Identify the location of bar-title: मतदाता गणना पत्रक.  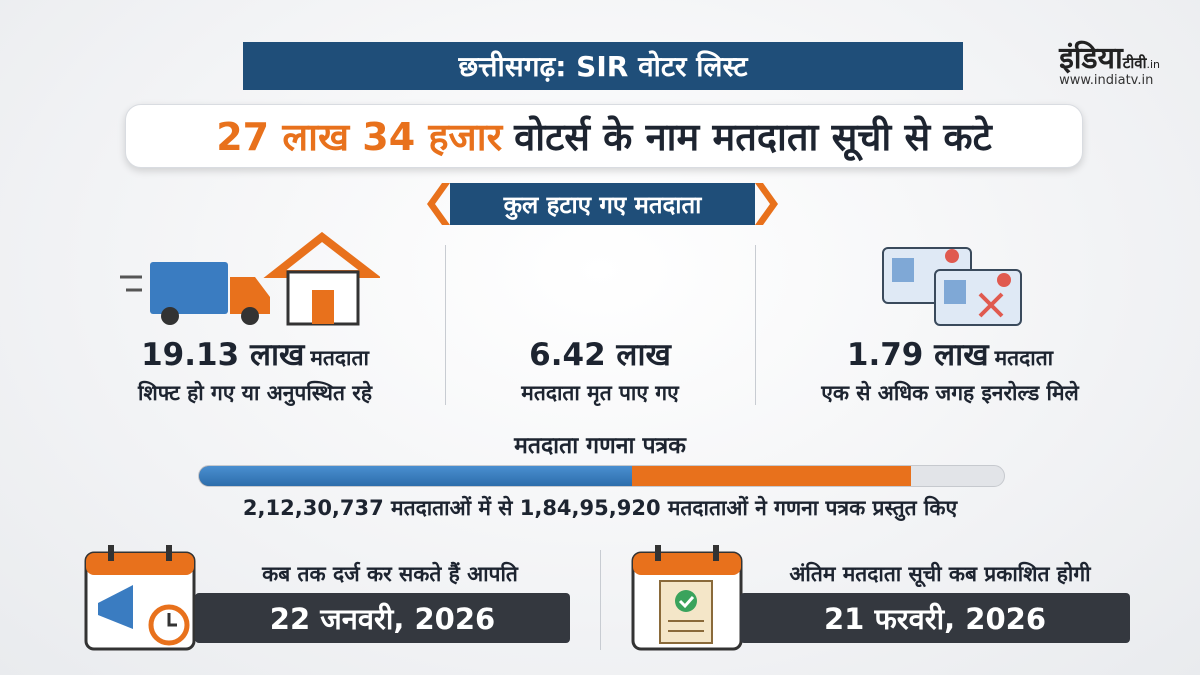
(600, 446).